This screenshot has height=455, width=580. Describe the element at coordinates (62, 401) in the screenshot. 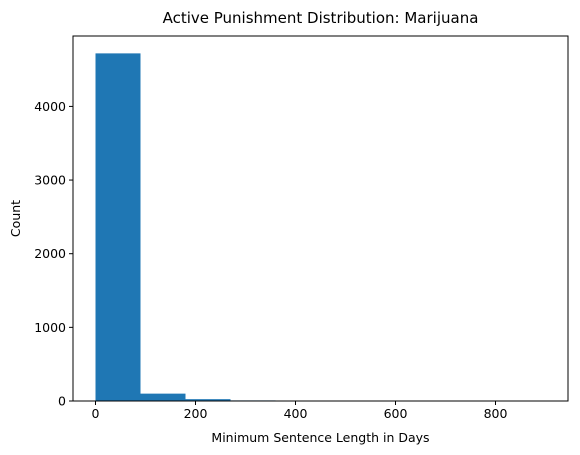

I see `y-tick-label: 0` at that location.